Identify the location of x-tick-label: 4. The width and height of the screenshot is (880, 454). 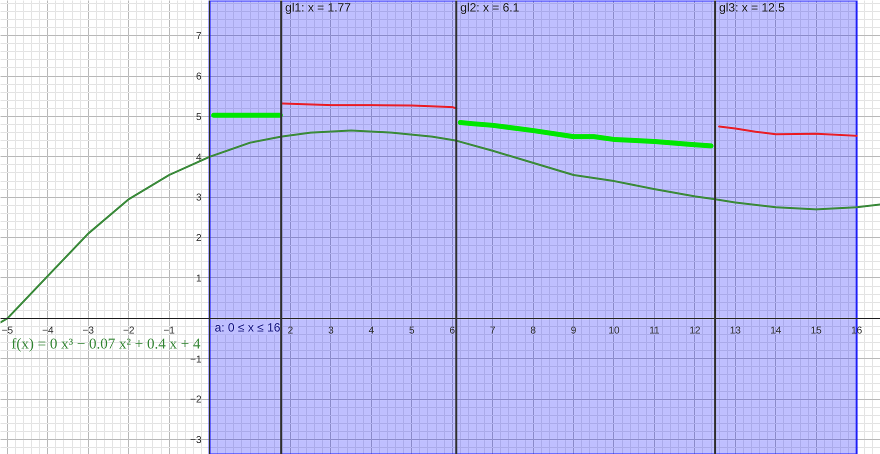
(371, 330).